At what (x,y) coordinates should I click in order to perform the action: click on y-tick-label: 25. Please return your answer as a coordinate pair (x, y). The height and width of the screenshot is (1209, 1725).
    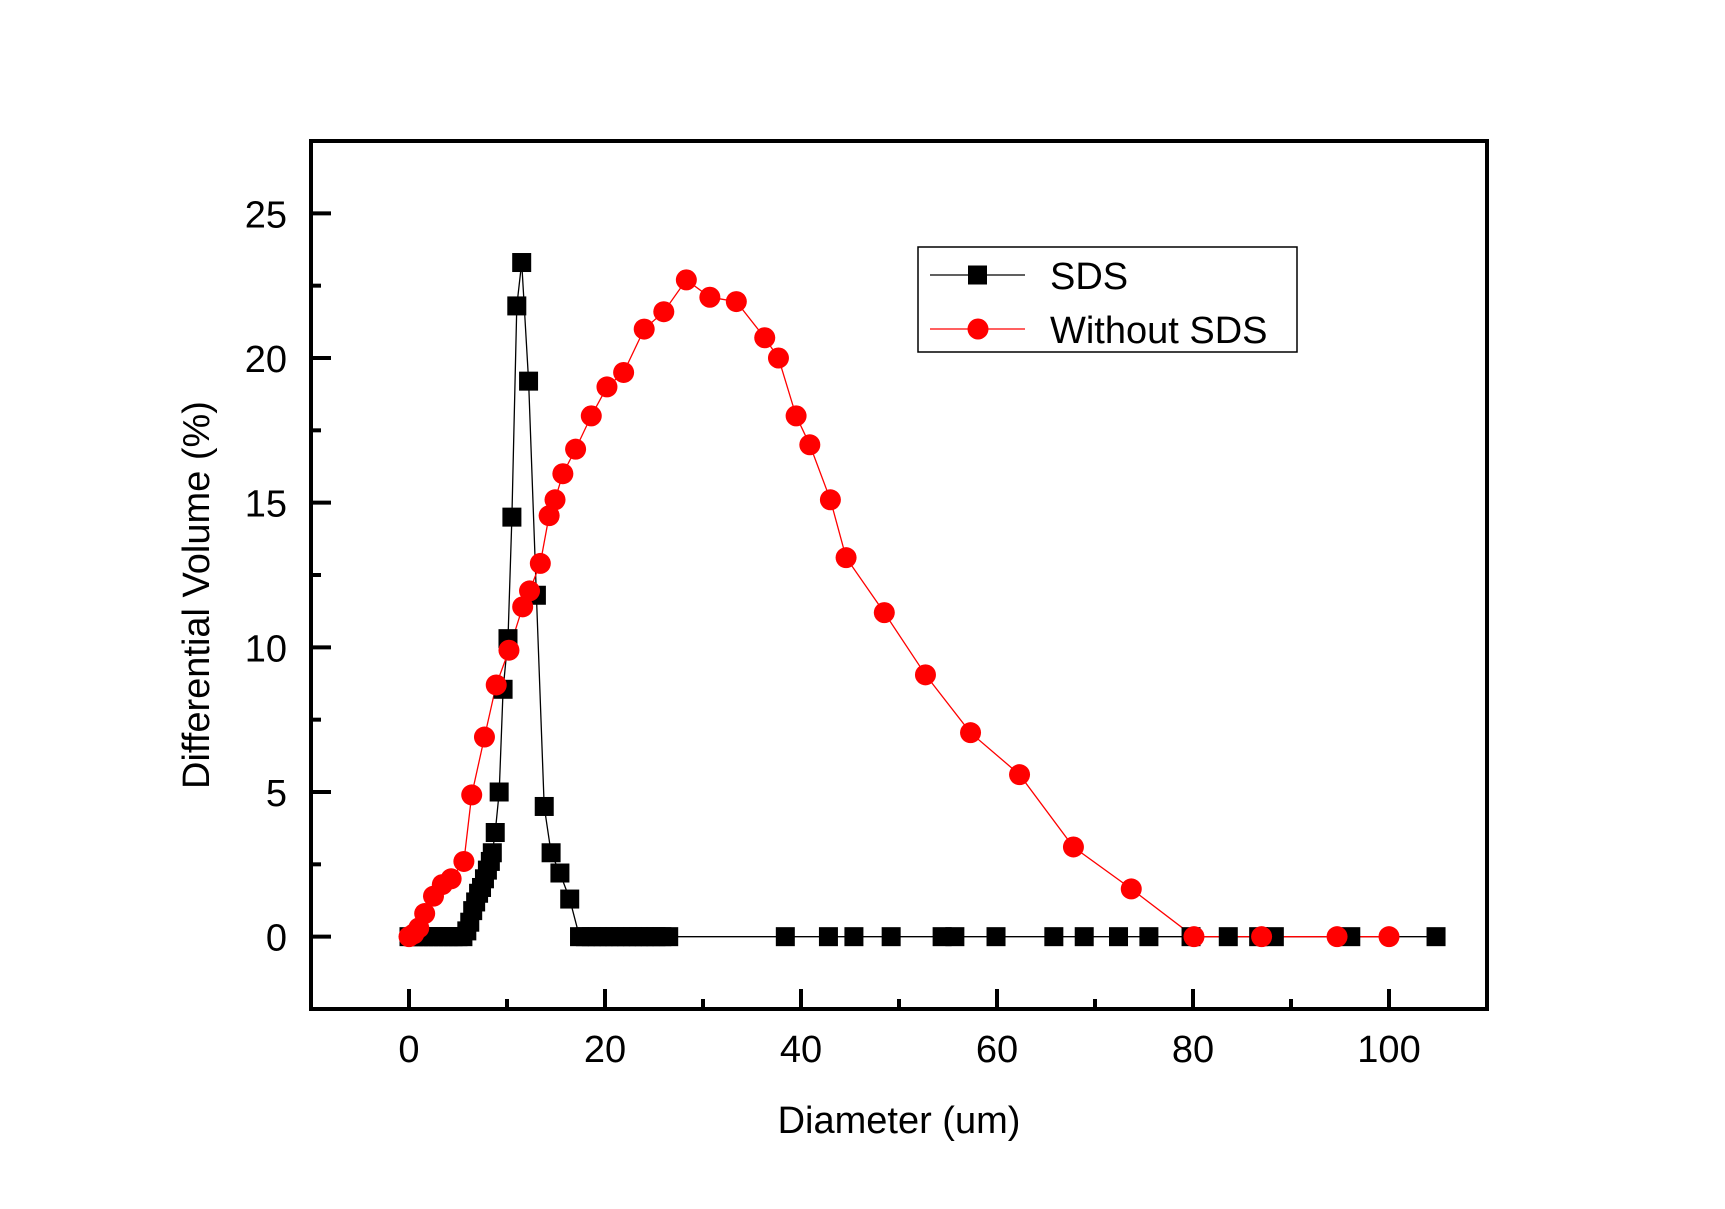
    Looking at the image, I should click on (266, 215).